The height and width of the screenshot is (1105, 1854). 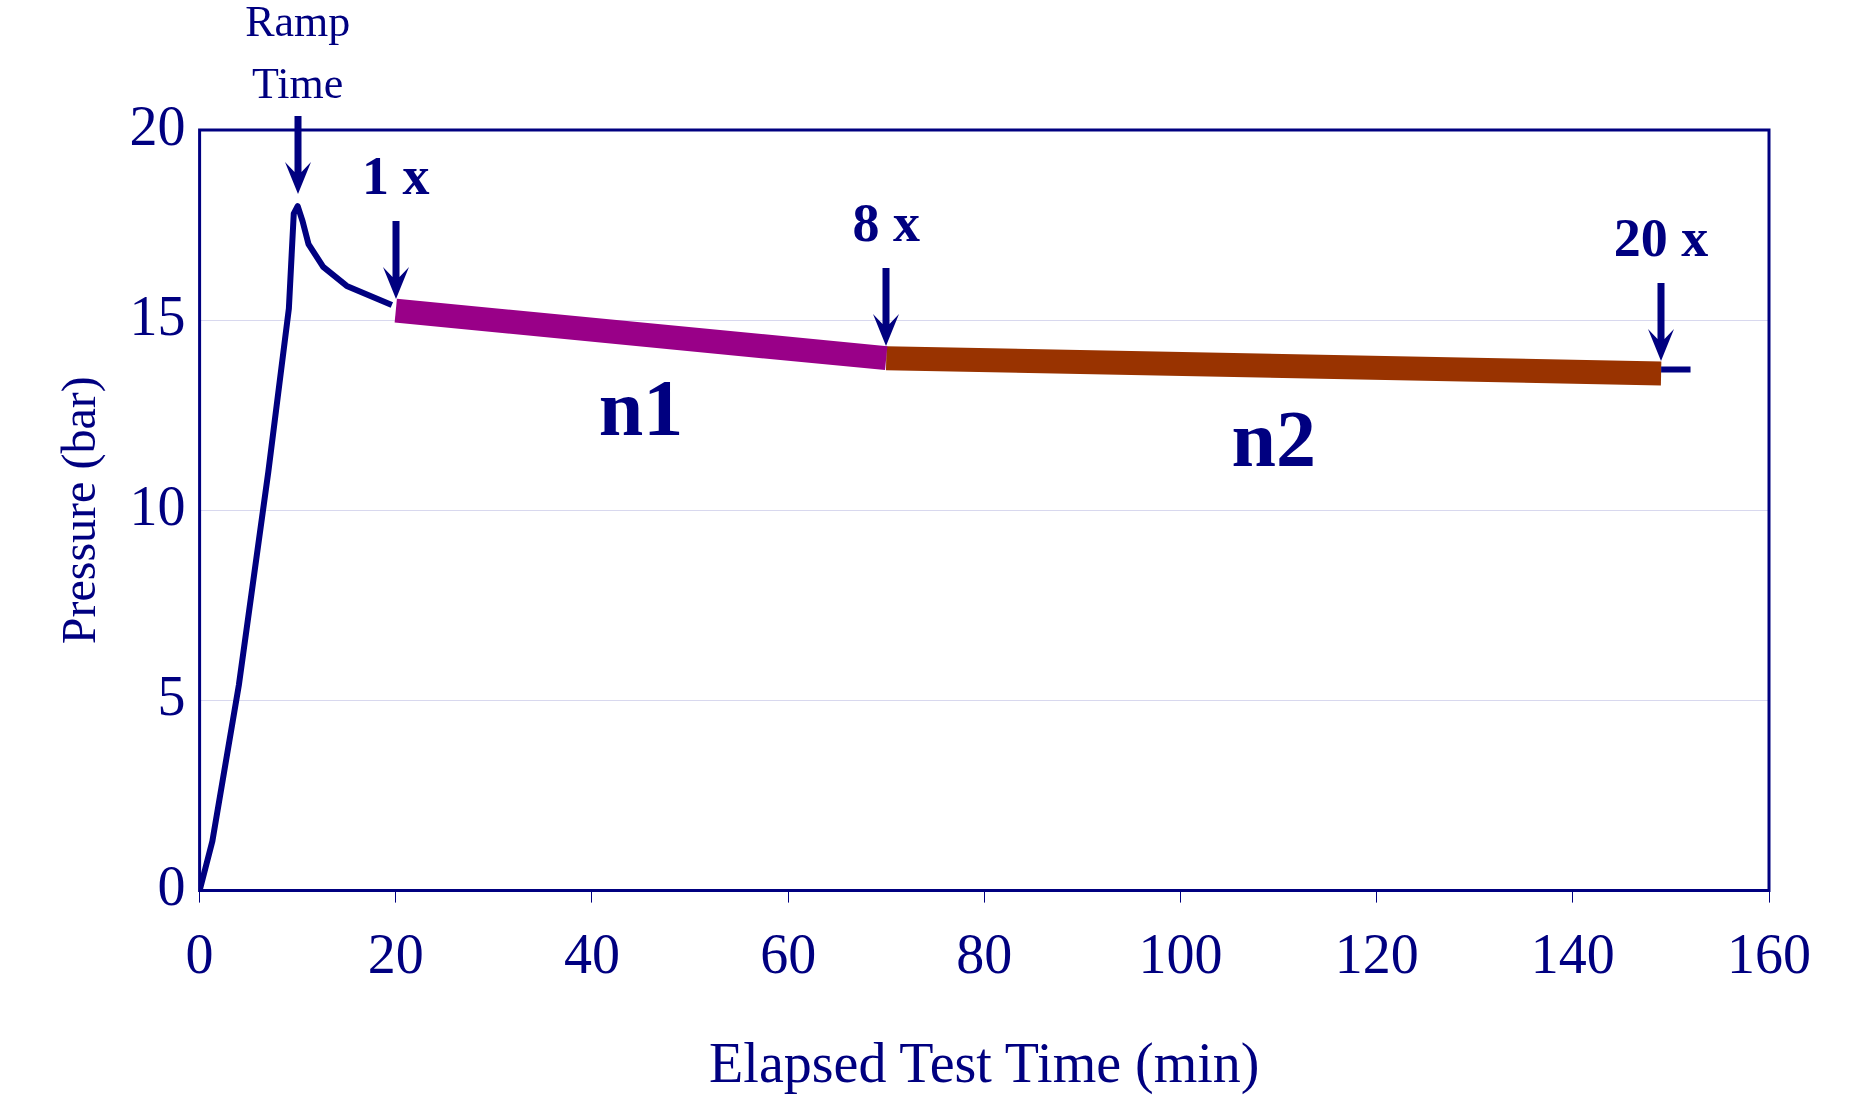 What do you see at coordinates (157, 125) in the screenshot?
I see `y-tick-label: 20` at bounding box center [157, 125].